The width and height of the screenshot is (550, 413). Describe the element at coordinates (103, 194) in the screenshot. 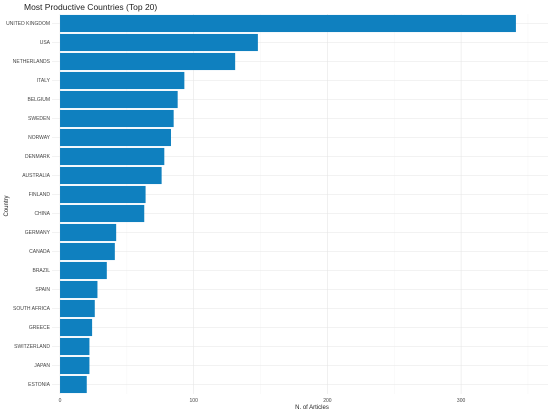

I see `bar-finland` at that location.